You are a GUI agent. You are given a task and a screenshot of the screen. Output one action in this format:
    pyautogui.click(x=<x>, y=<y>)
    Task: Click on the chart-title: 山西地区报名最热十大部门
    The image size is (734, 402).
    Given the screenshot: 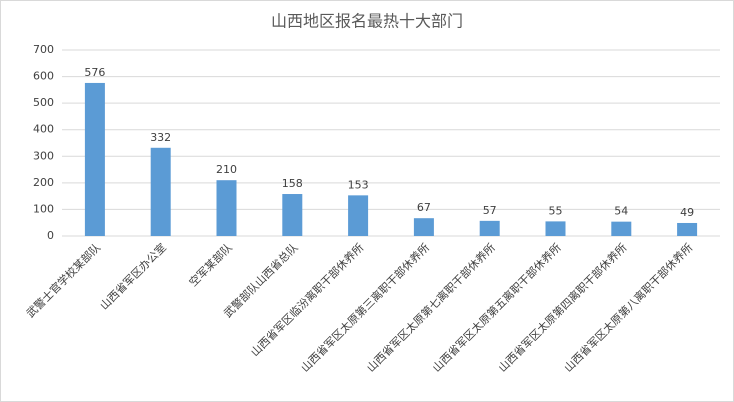 What is the action you would take?
    pyautogui.click(x=367, y=21)
    